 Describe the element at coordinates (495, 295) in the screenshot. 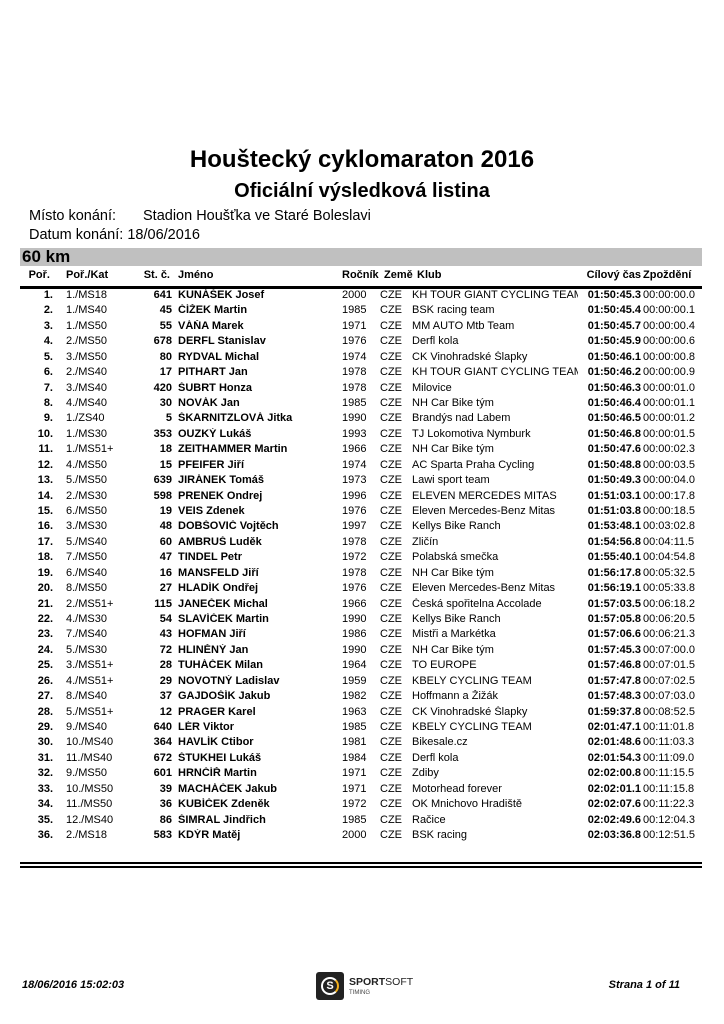

I see `club: KH TOUR GIANT CYCLING TEAM` at that location.